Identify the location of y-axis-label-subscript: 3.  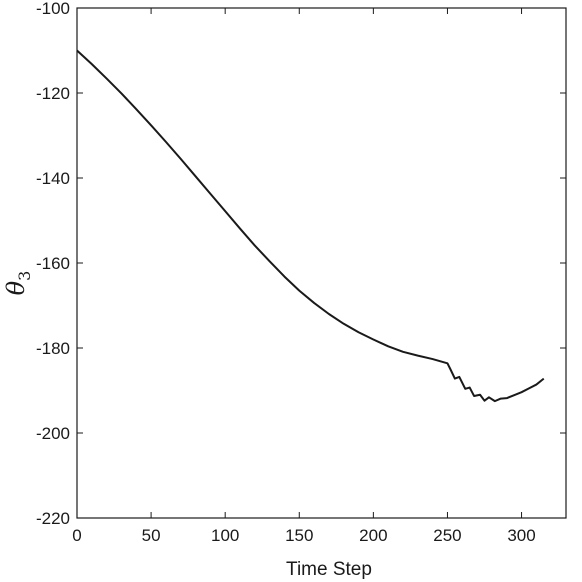
(24, 276).